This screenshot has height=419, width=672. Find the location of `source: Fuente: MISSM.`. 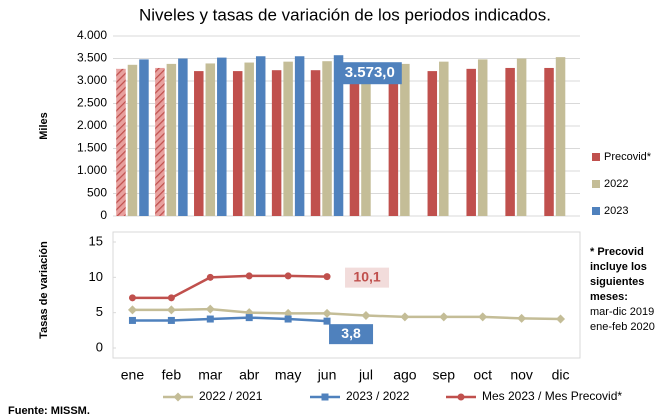

source: Fuente: MISSM. is located at coordinates (49, 411).